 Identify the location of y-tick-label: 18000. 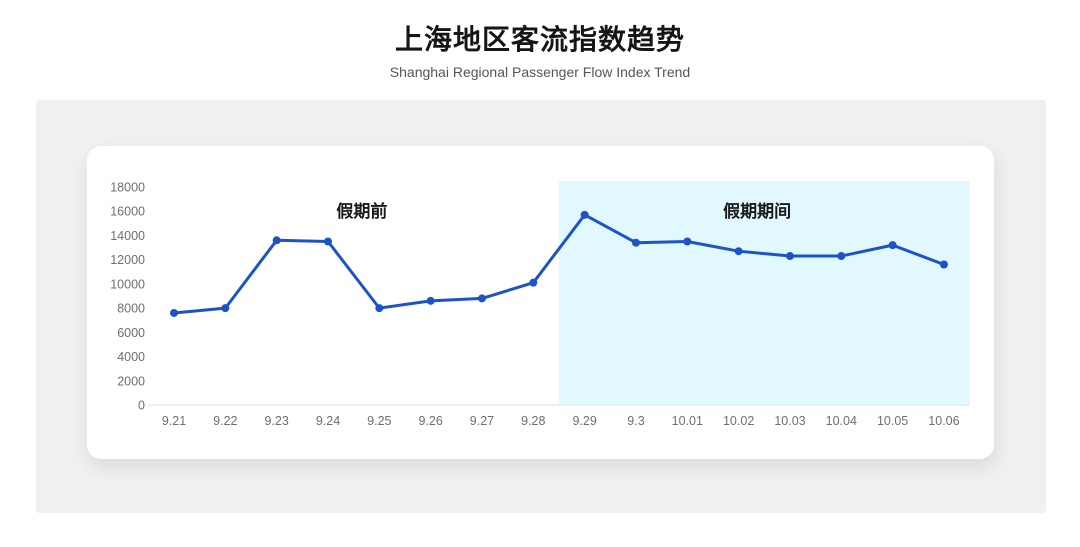
(127, 188).